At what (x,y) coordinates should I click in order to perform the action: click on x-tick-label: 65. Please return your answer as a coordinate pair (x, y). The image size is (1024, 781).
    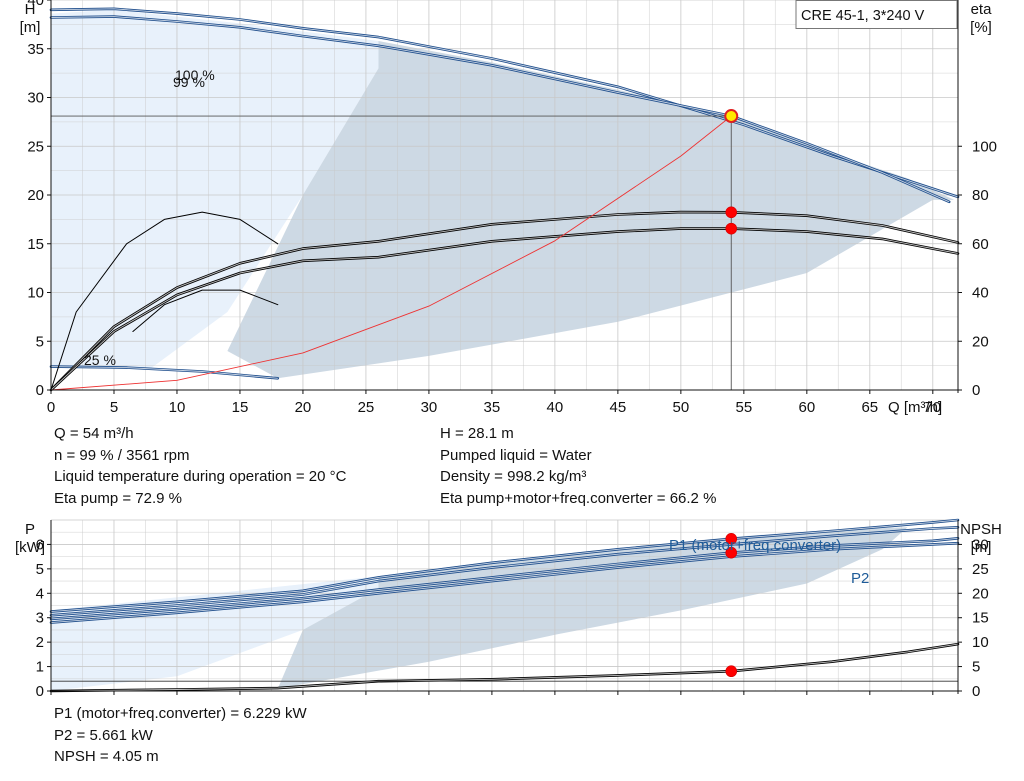
    Looking at the image, I should click on (869, 407).